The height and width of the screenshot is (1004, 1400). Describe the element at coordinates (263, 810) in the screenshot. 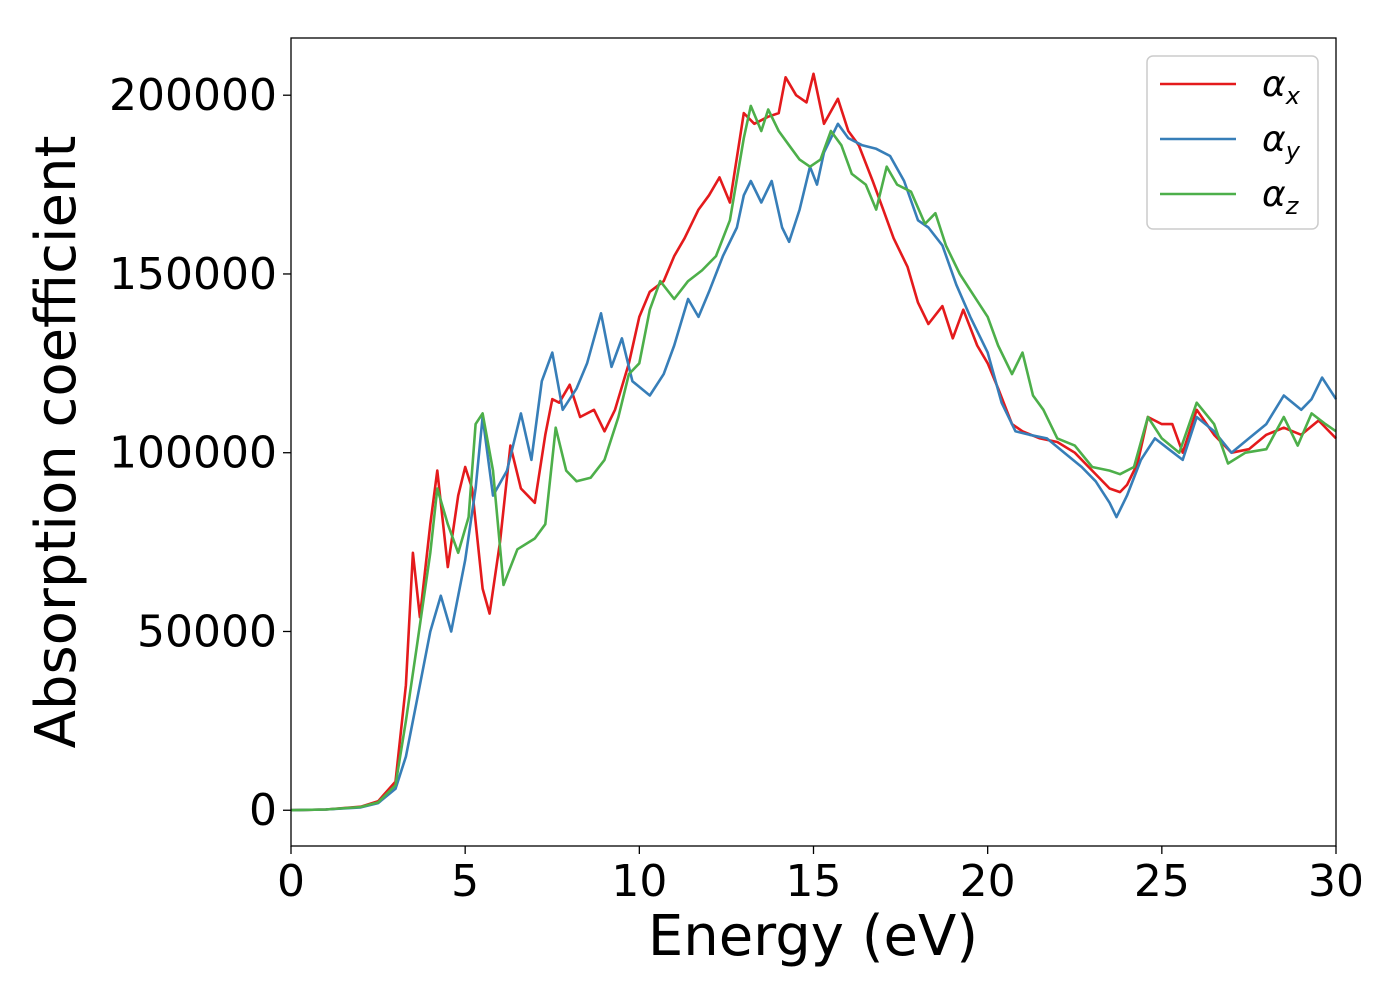

I see `y-tick-label: 0` at that location.